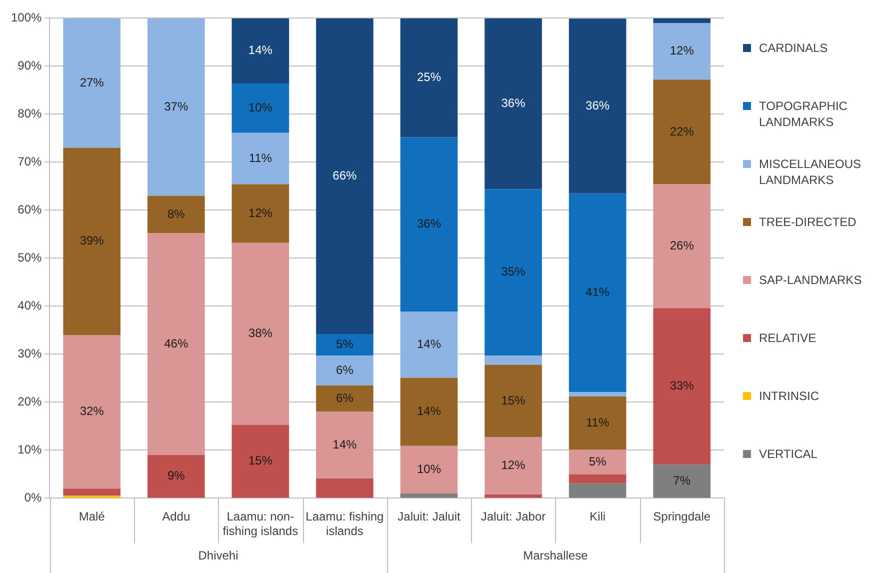  Describe the element at coordinates (176, 517) in the screenshot. I see `x-tick-label: Addu` at that location.